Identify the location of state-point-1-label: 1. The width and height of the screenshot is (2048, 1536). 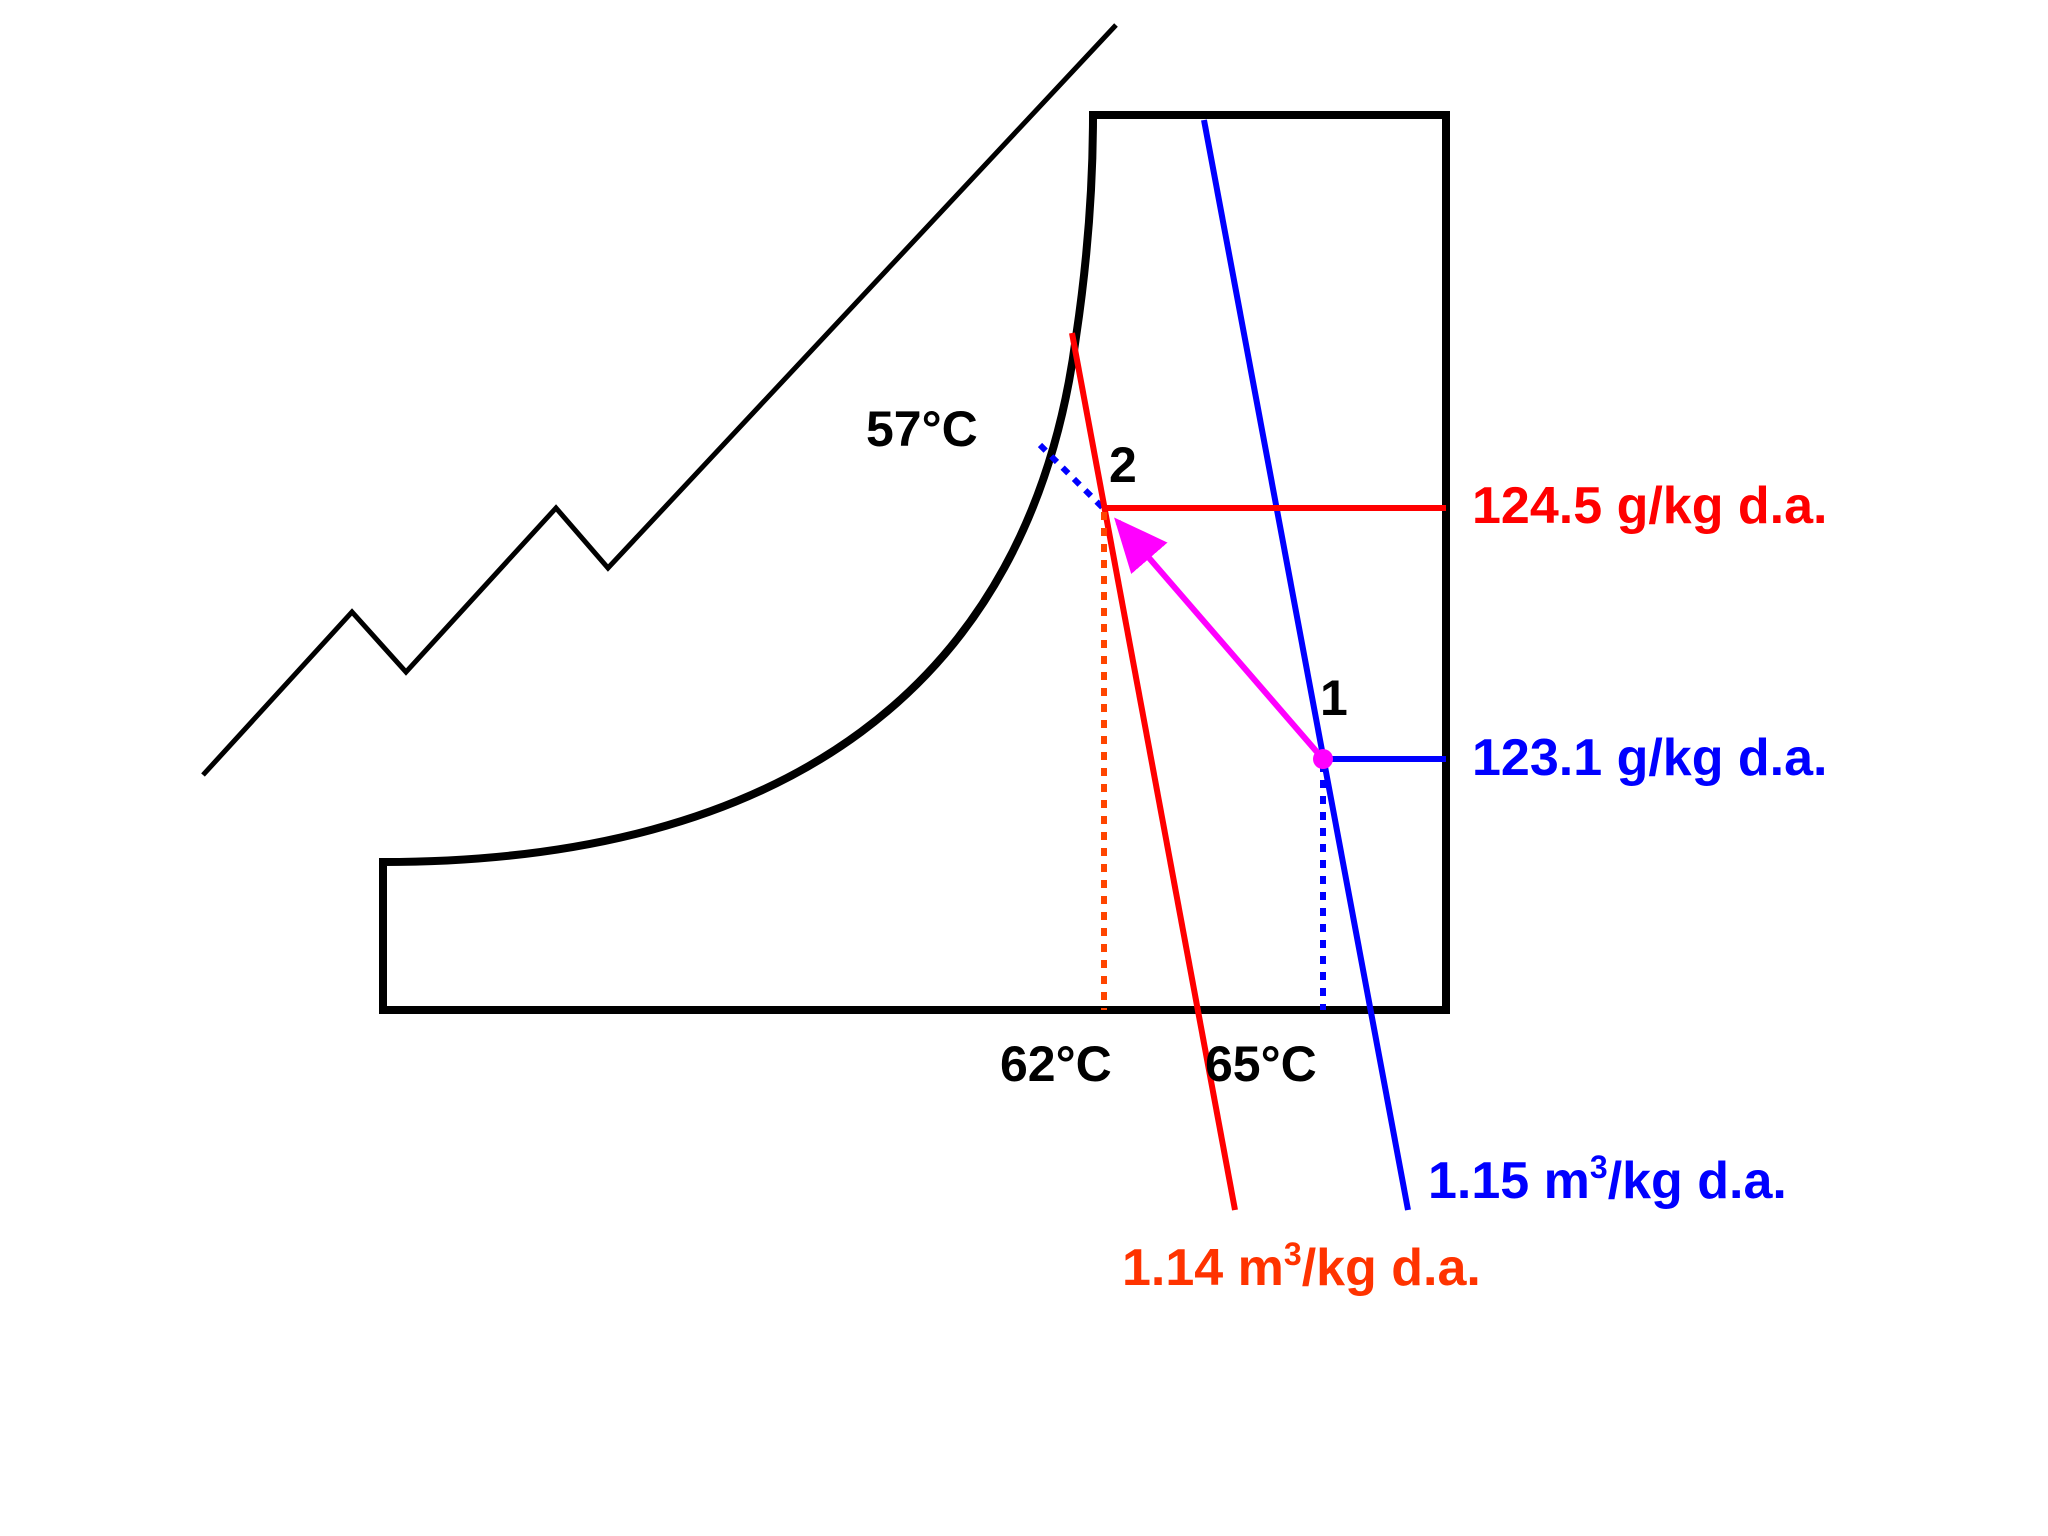
(1334, 698).